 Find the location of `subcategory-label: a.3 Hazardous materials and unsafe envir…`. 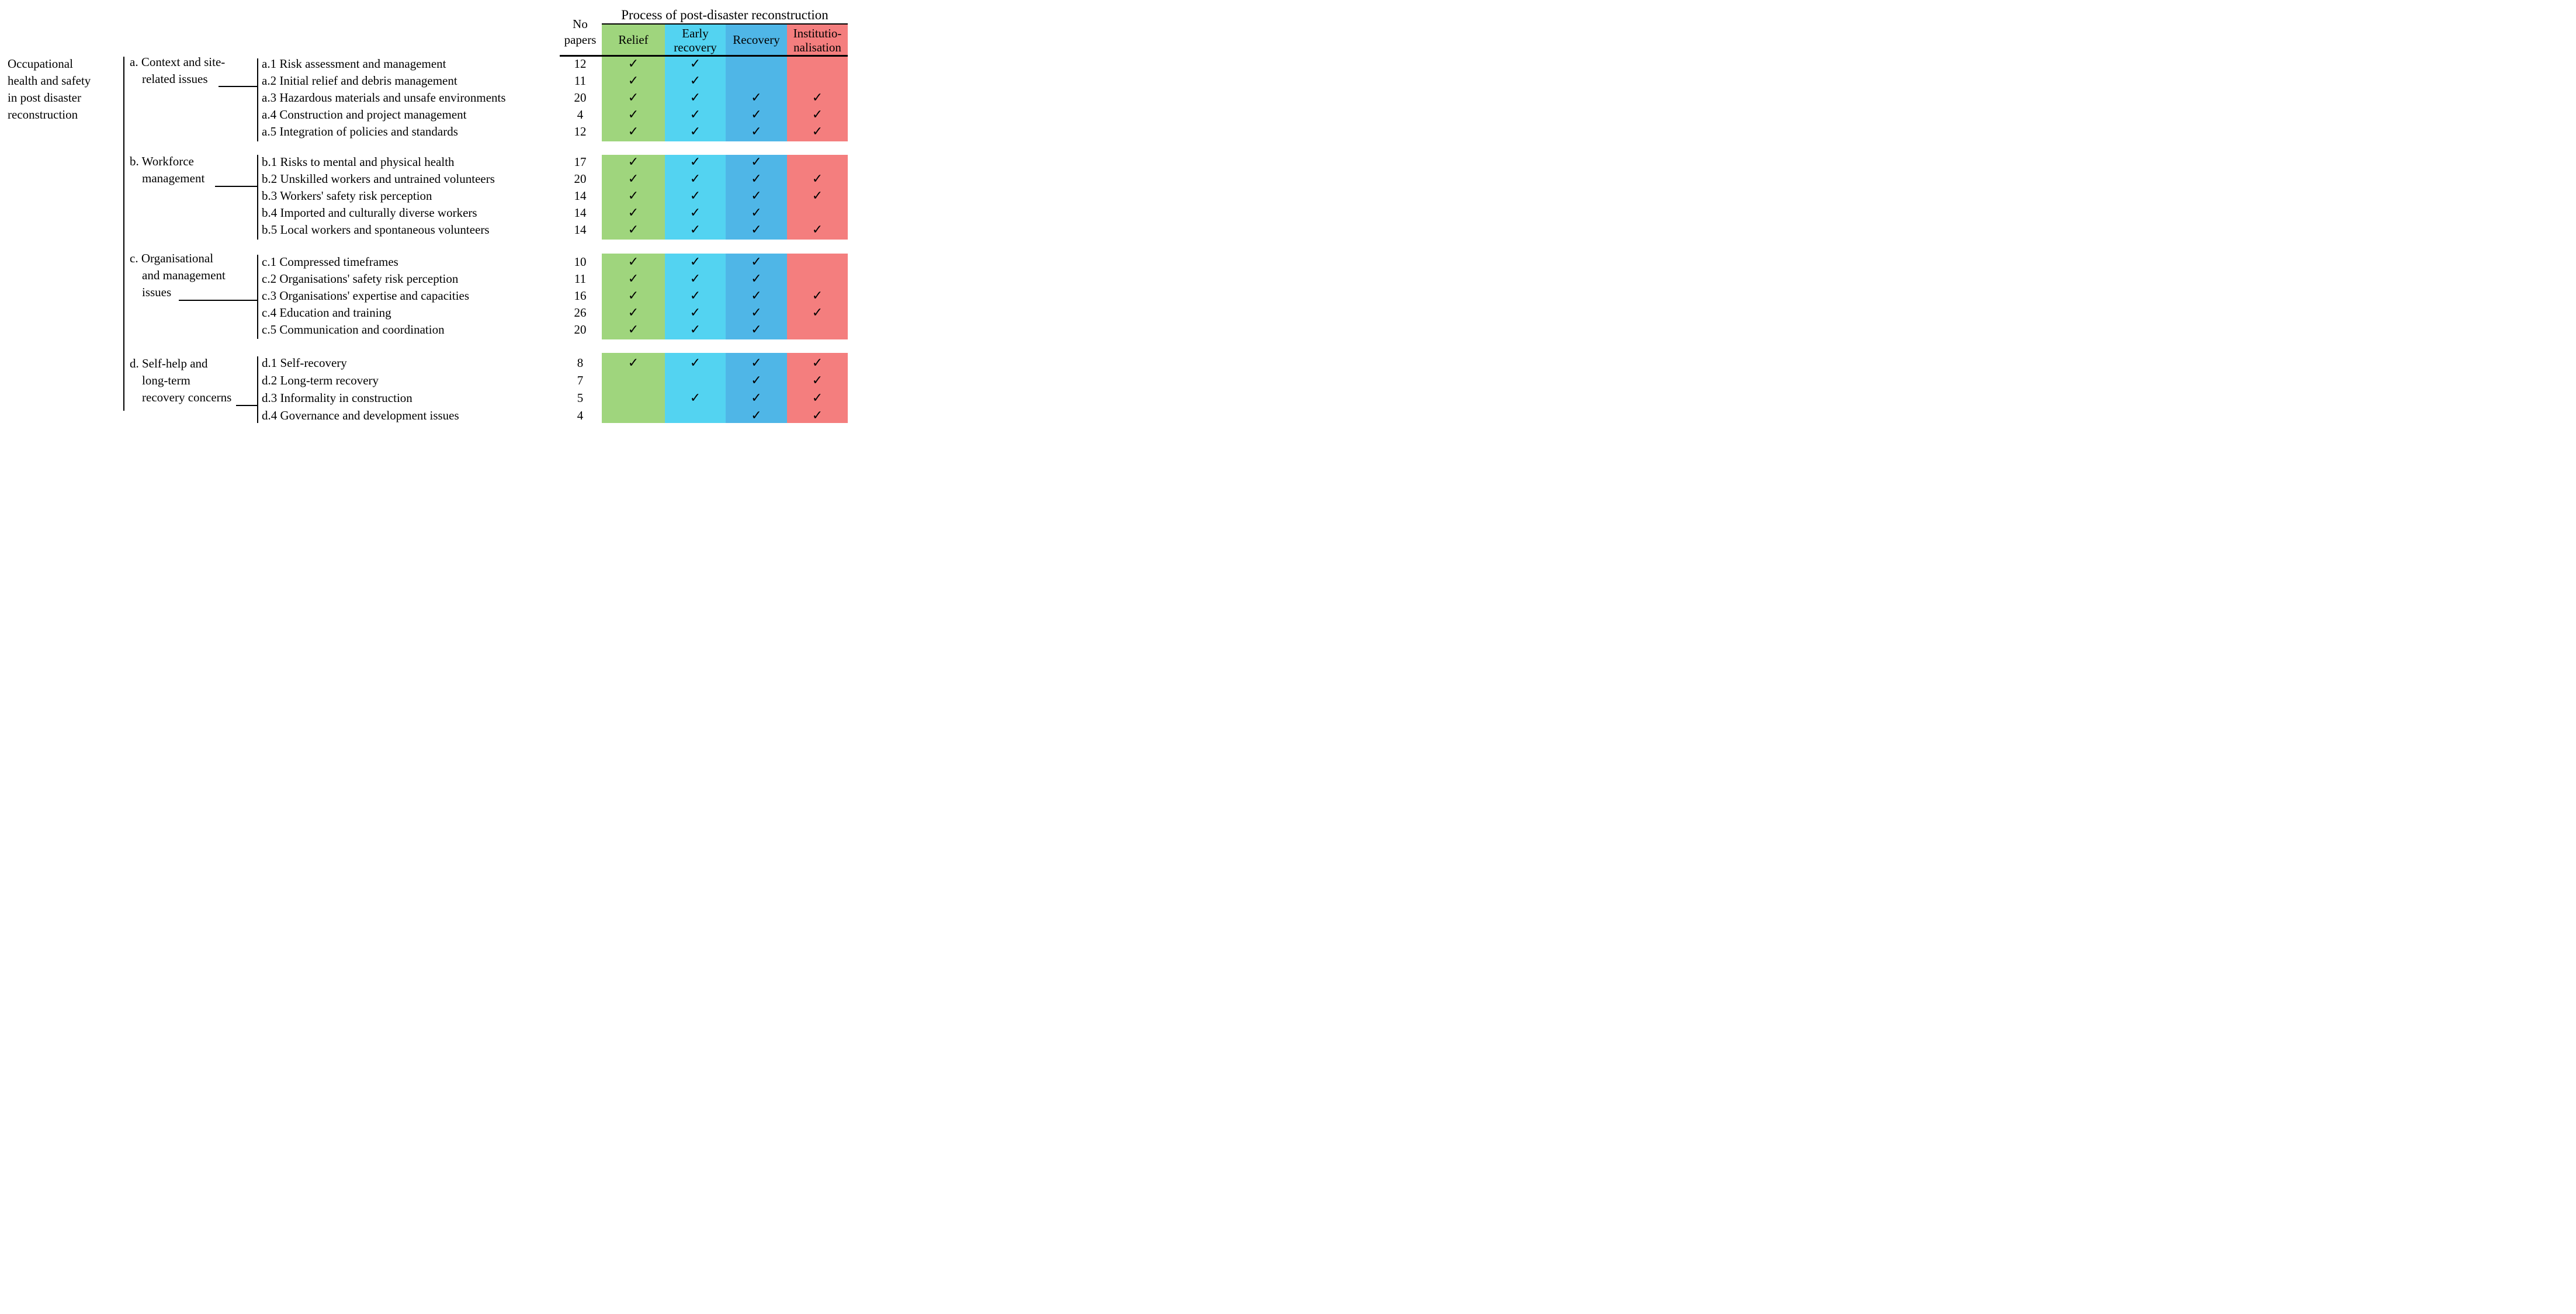

subcategory-label: a.3 Hazardous materials and unsafe envir… is located at coordinates (384, 98).